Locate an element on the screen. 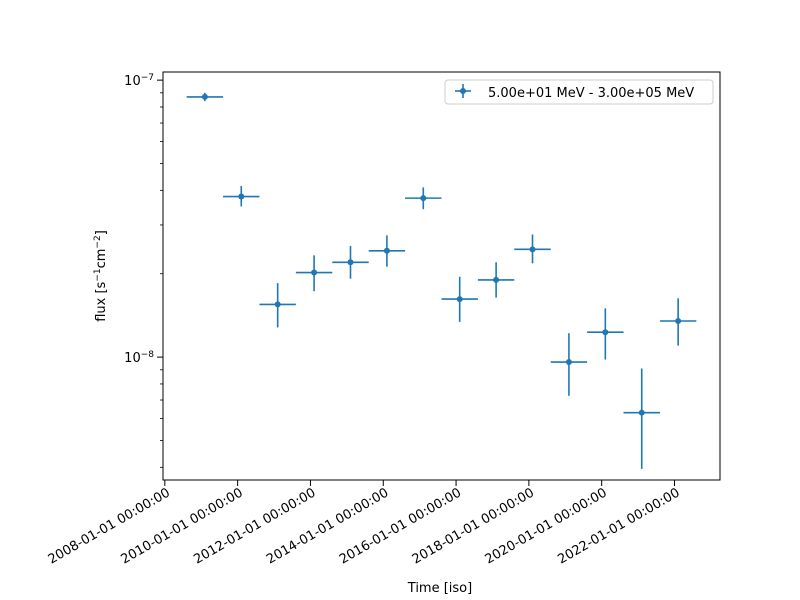  y-tick-label-0: 10⁻⁸ is located at coordinates (139, 358).